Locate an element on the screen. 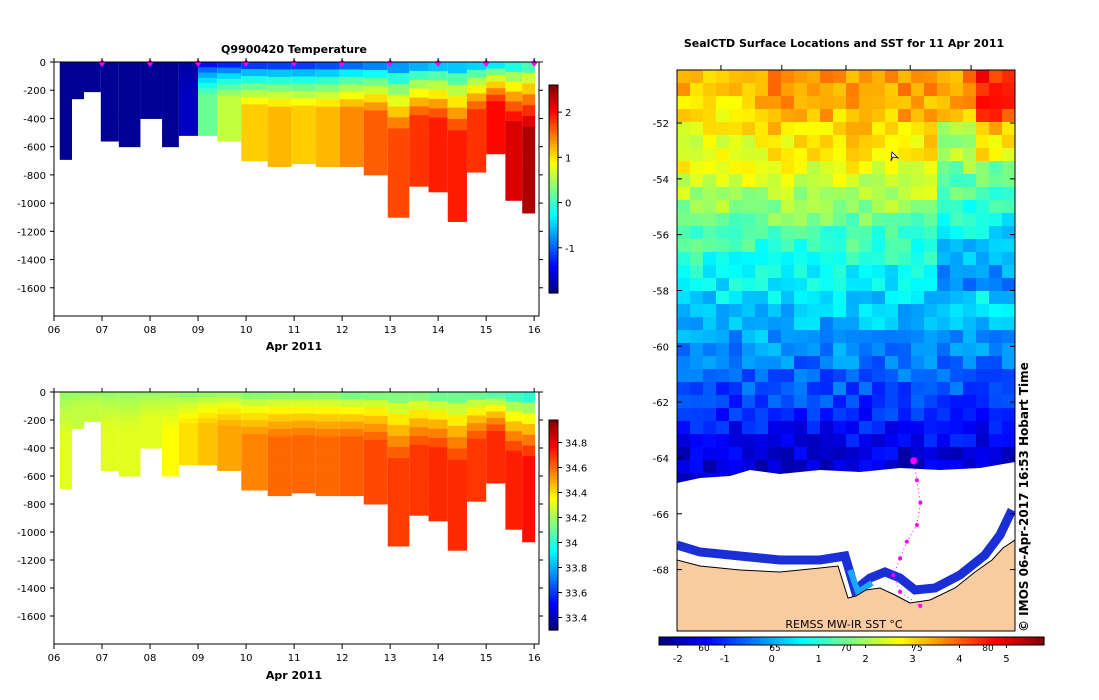 The height and width of the screenshot is (700, 1099). x-tick-label: 10 is located at coordinates (246, 658).